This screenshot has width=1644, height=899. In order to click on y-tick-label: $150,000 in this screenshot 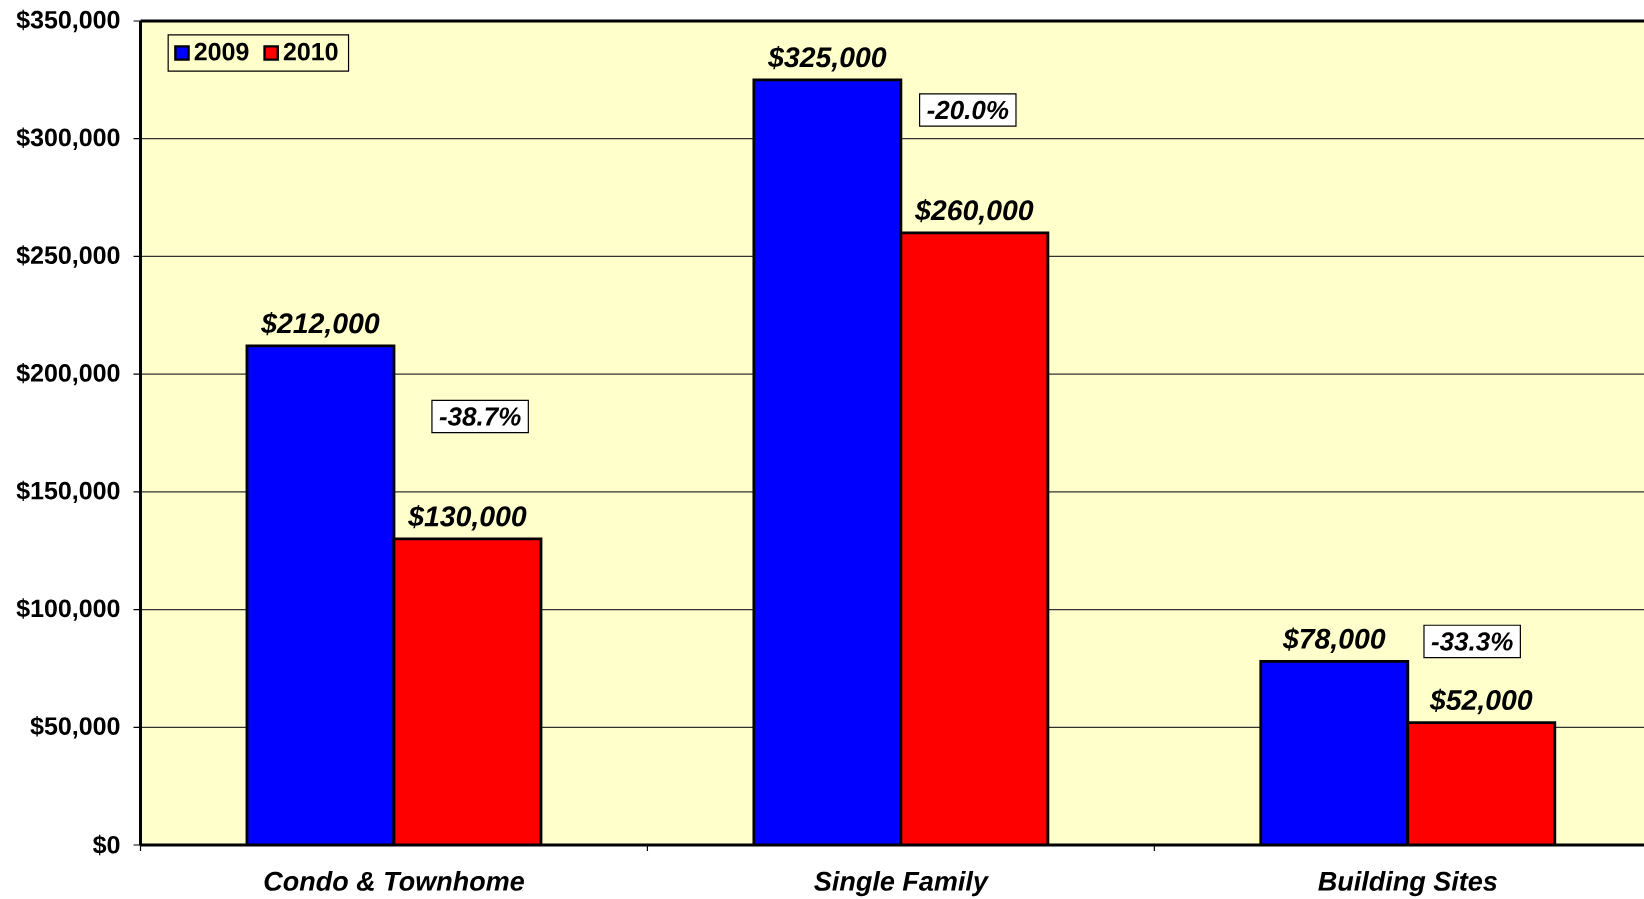, I will do `click(68, 492)`.